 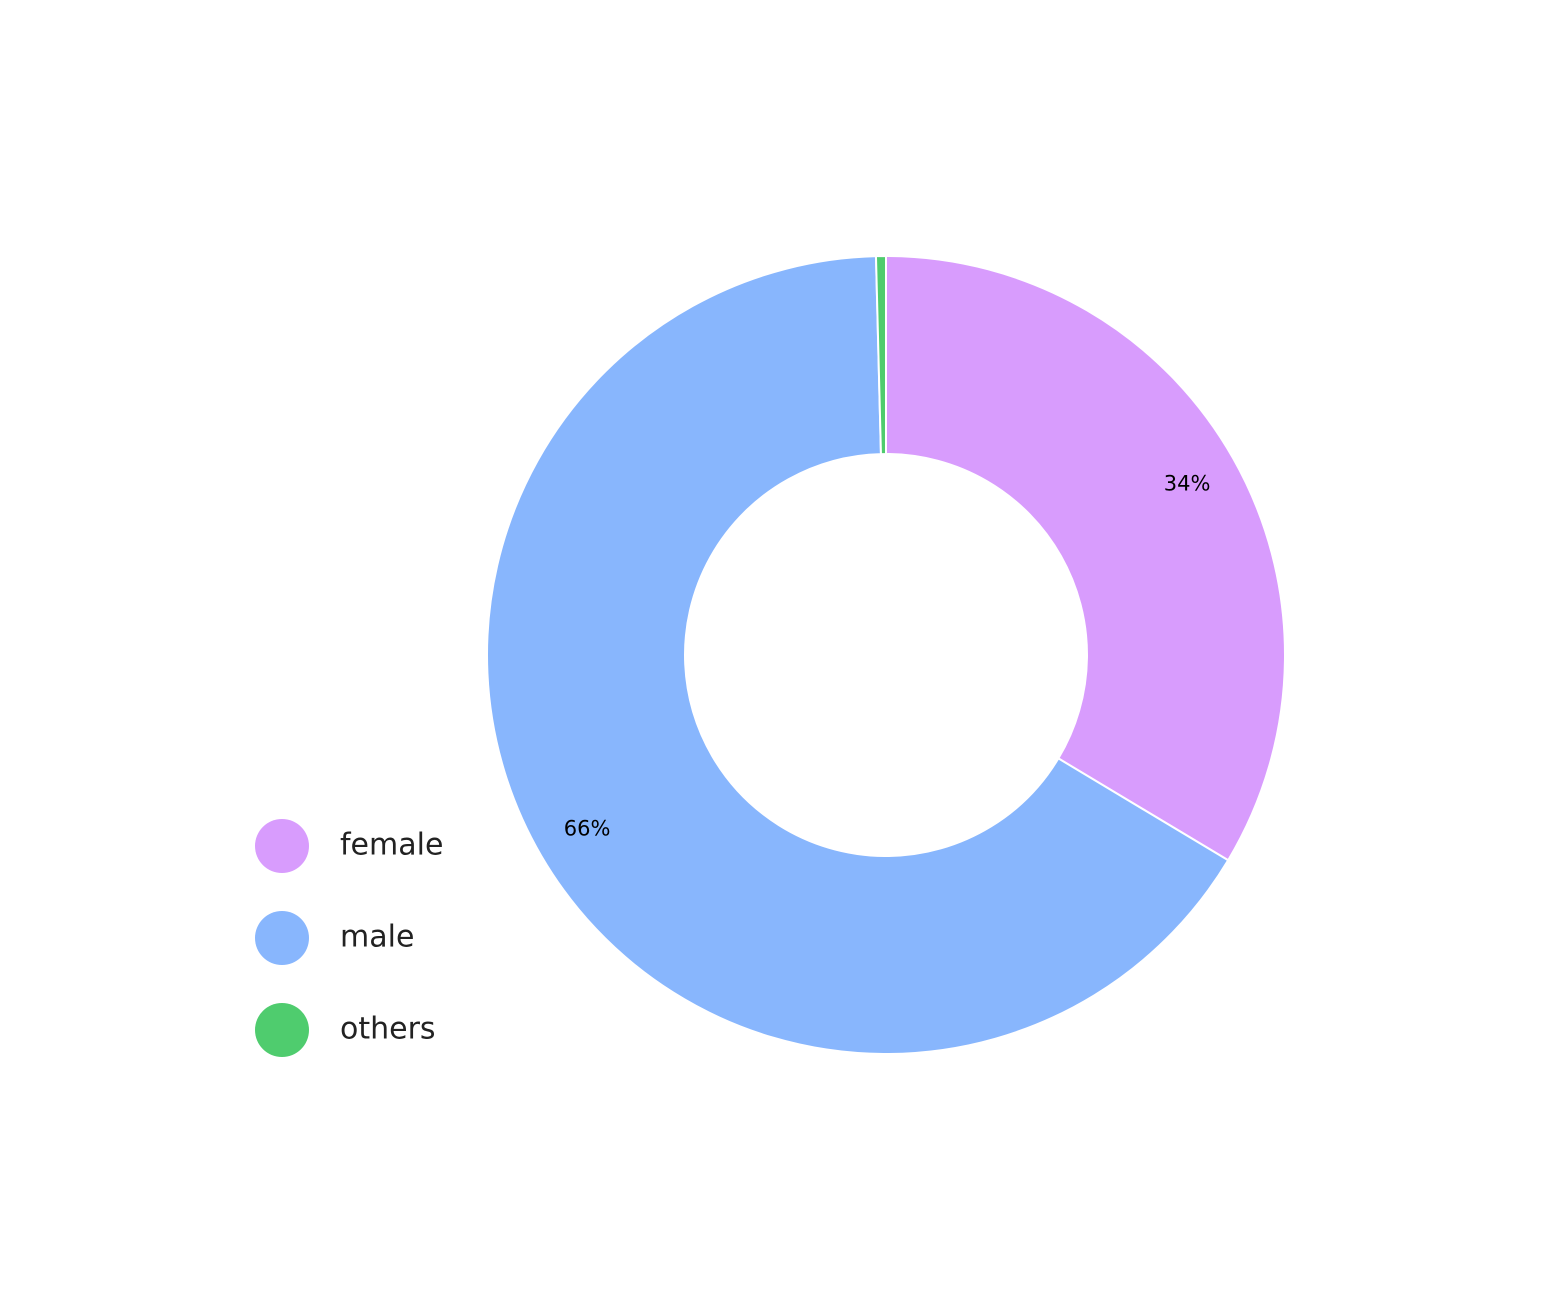 What do you see at coordinates (1187, 484) in the screenshot?
I see `value-label: 34%` at bounding box center [1187, 484].